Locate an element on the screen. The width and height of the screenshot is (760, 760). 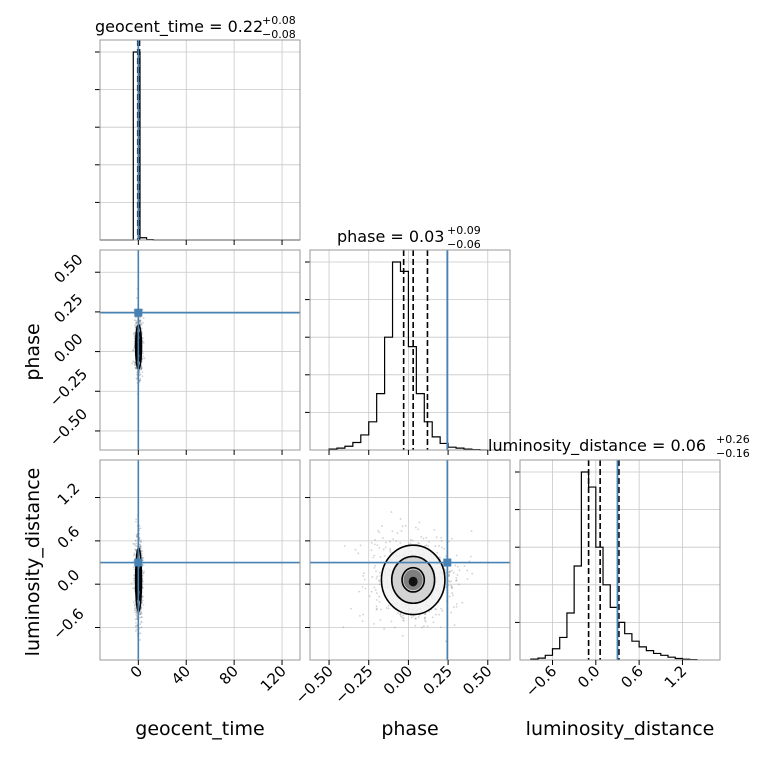
panel-2d-geocent-time-luminosity-distance is located at coordinates (200, 560).